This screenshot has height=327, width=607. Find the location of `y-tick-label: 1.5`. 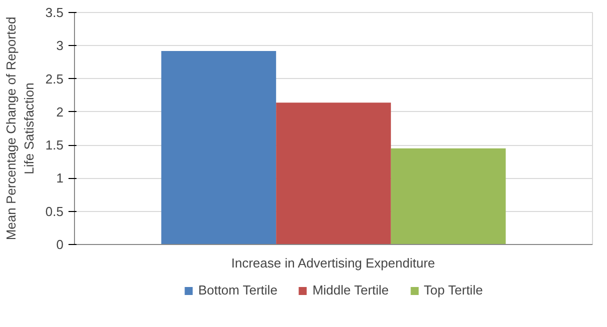

y-tick-label: 1.5 is located at coordinates (54, 145).